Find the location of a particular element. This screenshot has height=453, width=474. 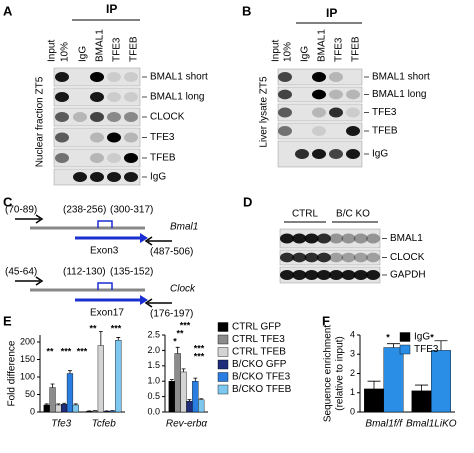

panel-letter: B is located at coordinates (246, 10).